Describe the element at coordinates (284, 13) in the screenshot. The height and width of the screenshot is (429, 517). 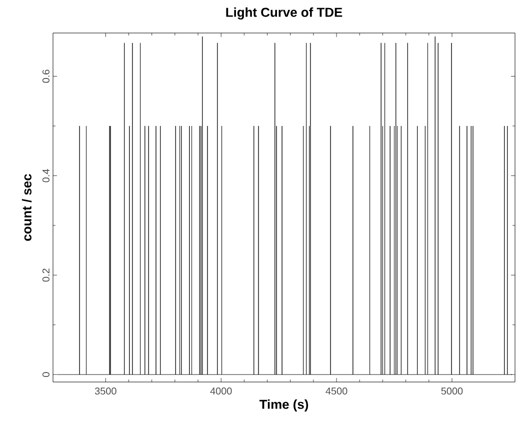
I see `chart-title: Light Curve of TDE` at that location.